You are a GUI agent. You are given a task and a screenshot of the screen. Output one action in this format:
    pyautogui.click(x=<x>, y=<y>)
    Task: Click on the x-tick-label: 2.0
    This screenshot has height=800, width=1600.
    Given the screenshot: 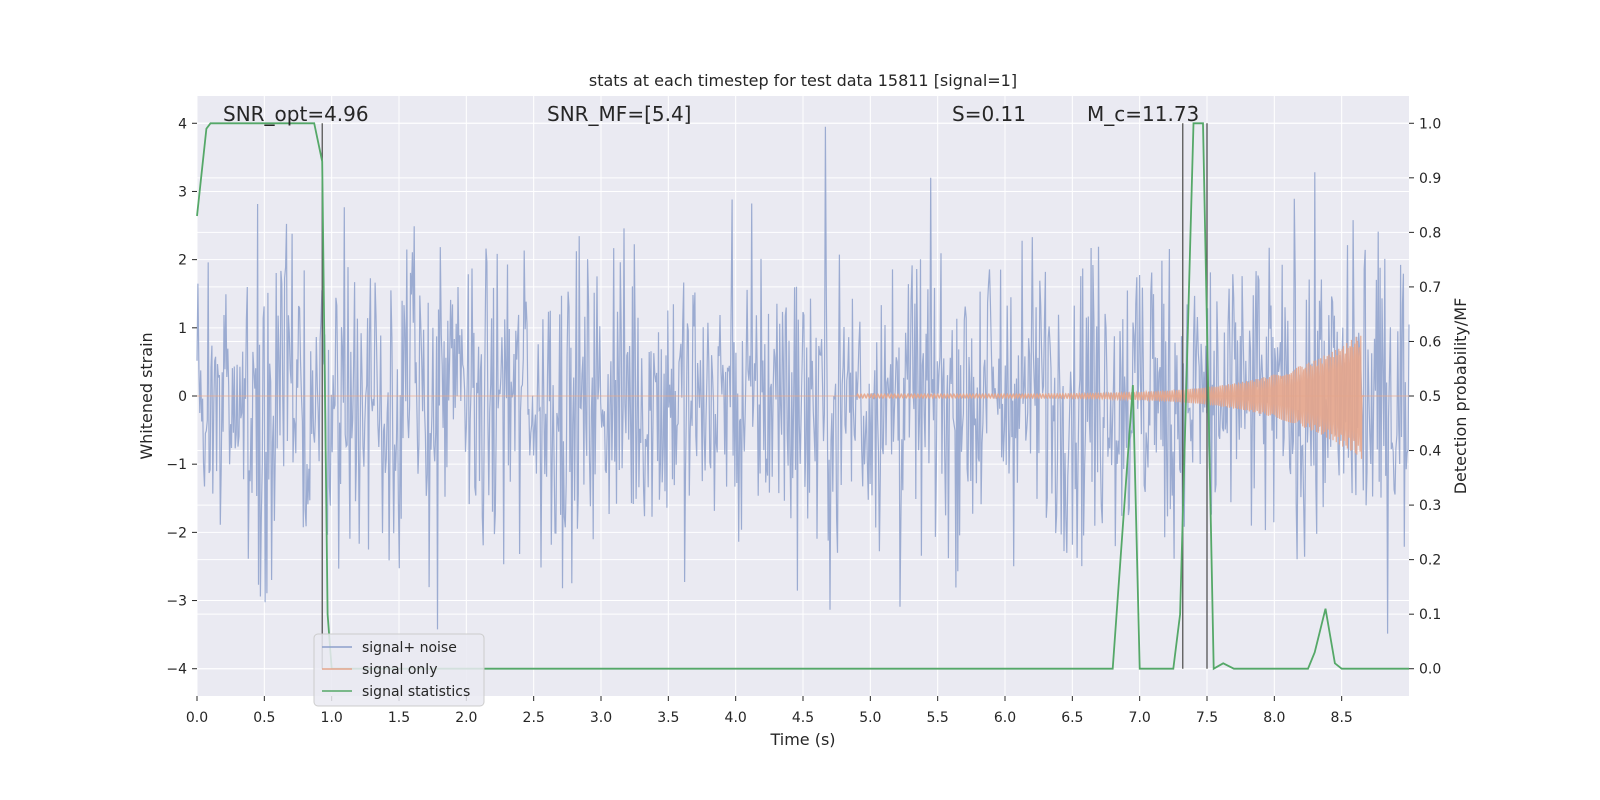 What is the action you would take?
    pyautogui.click(x=466, y=718)
    